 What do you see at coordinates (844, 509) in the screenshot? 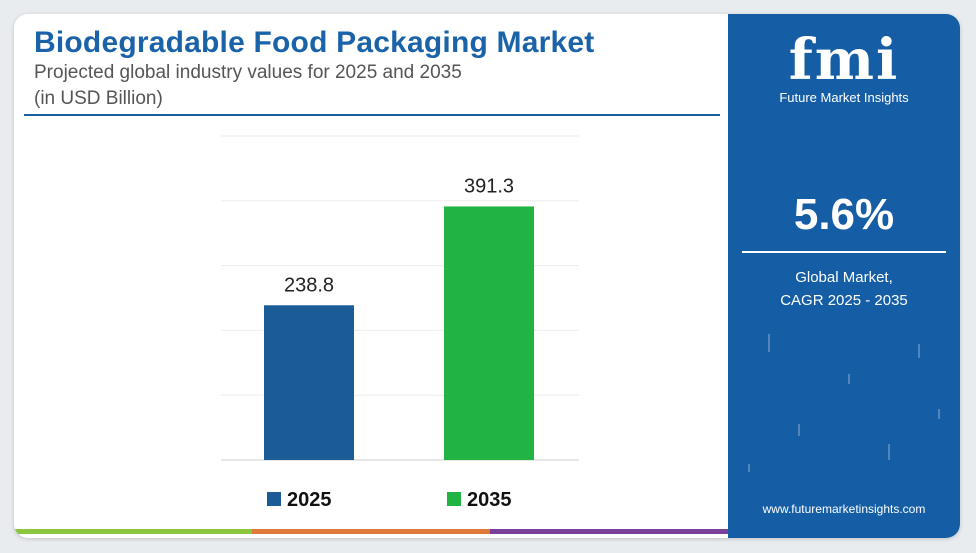
I see `website-link: www.futuremarketinsights.com` at bounding box center [844, 509].